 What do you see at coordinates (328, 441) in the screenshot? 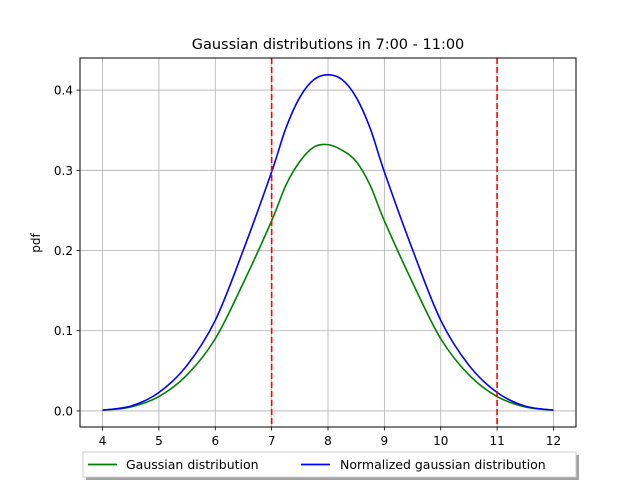
I see `x-tick-label: 8` at bounding box center [328, 441].